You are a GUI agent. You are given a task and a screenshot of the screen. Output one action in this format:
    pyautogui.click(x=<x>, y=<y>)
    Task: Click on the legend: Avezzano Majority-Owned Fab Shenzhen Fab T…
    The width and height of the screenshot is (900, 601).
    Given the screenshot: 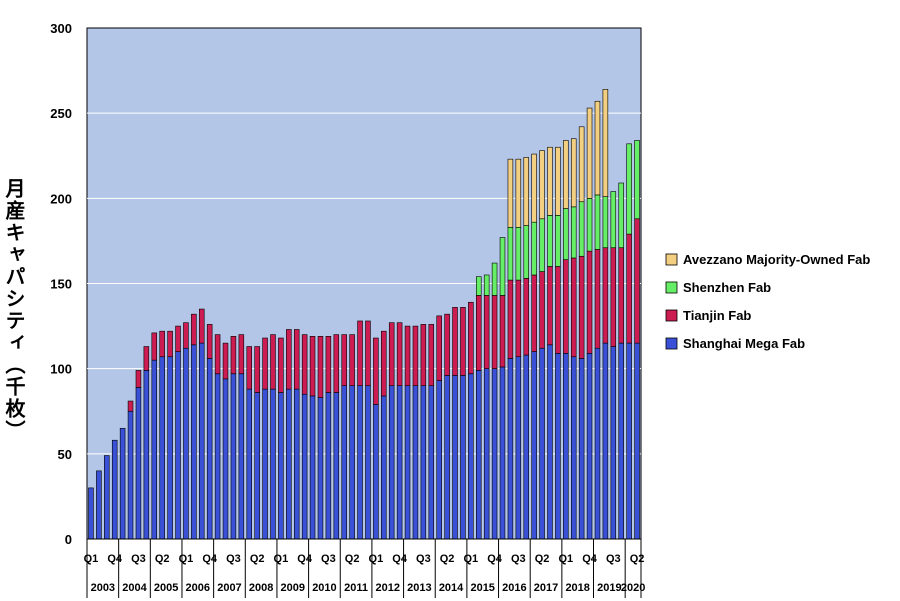 What is the action you would take?
    pyautogui.click(x=767, y=301)
    